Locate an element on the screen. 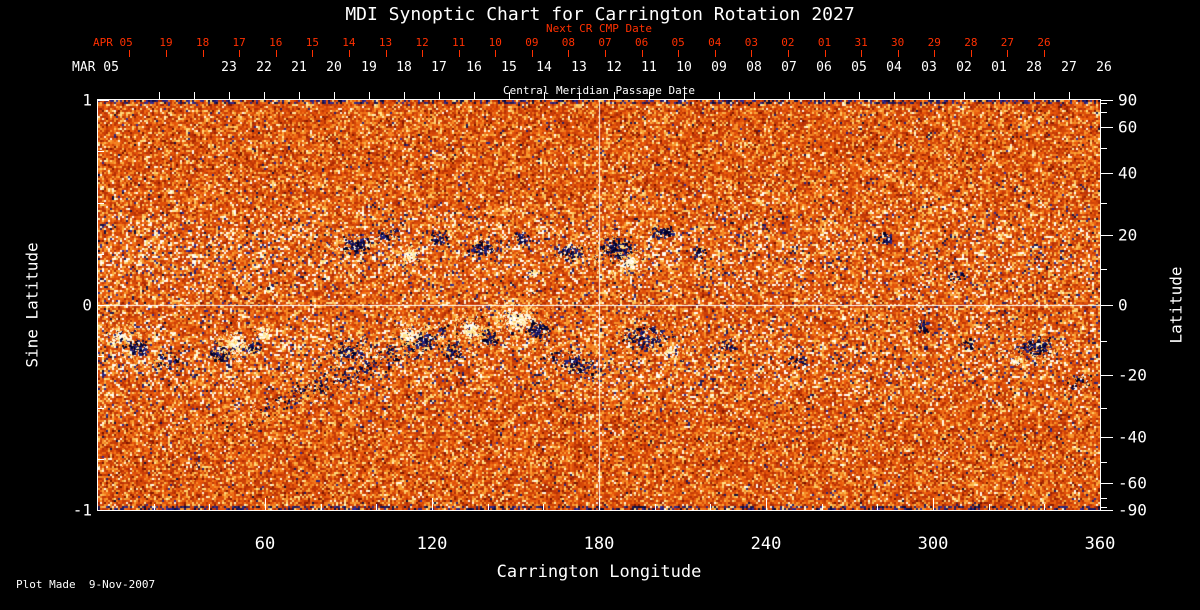 This screenshot has height=610, width=1200. cmp-date-label: 06 is located at coordinates (824, 67).